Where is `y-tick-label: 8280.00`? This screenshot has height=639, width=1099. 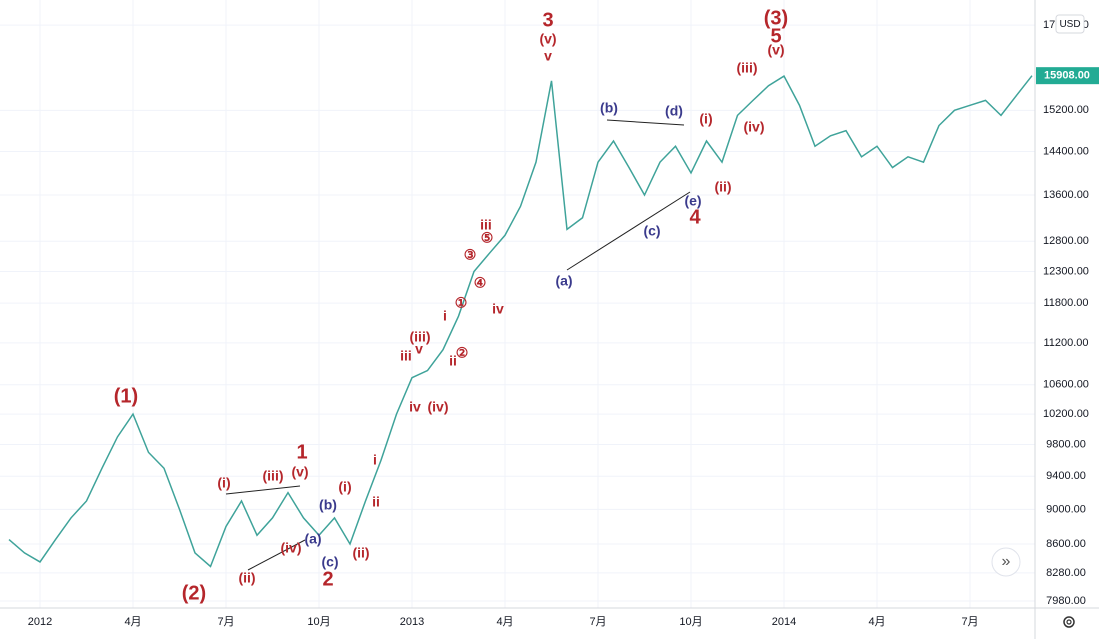 y-tick-label: 8280.00 is located at coordinates (1066, 573).